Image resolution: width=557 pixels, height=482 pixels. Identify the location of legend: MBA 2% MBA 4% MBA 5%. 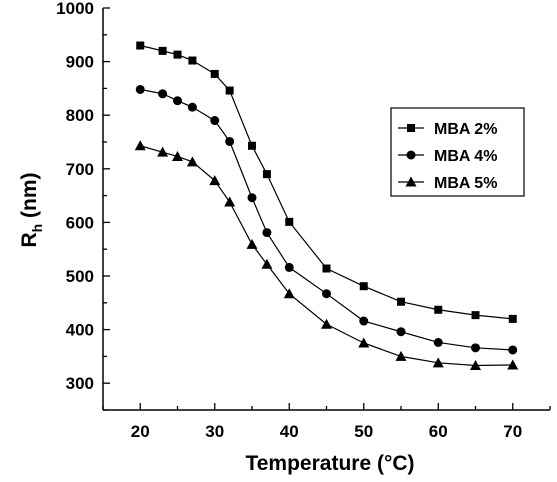
(457, 152).